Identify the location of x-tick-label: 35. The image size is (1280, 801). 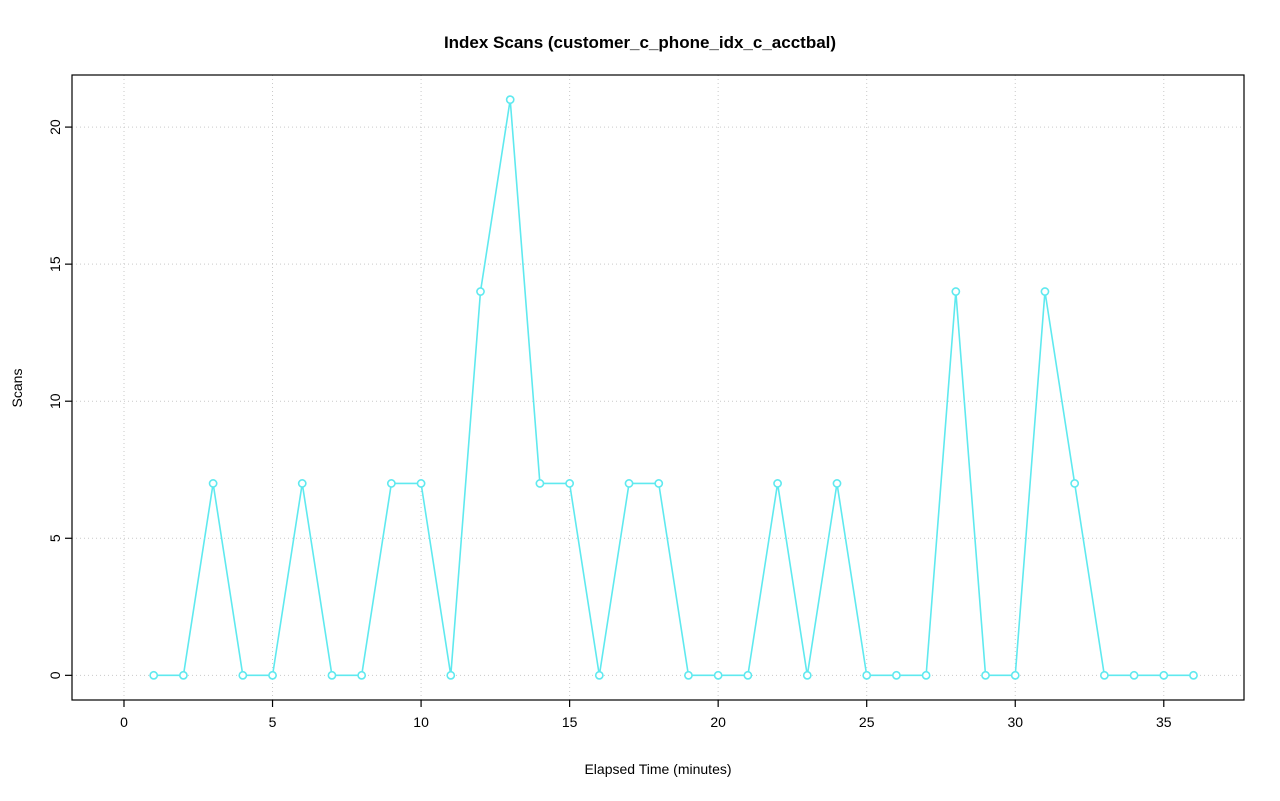
(1164, 722).